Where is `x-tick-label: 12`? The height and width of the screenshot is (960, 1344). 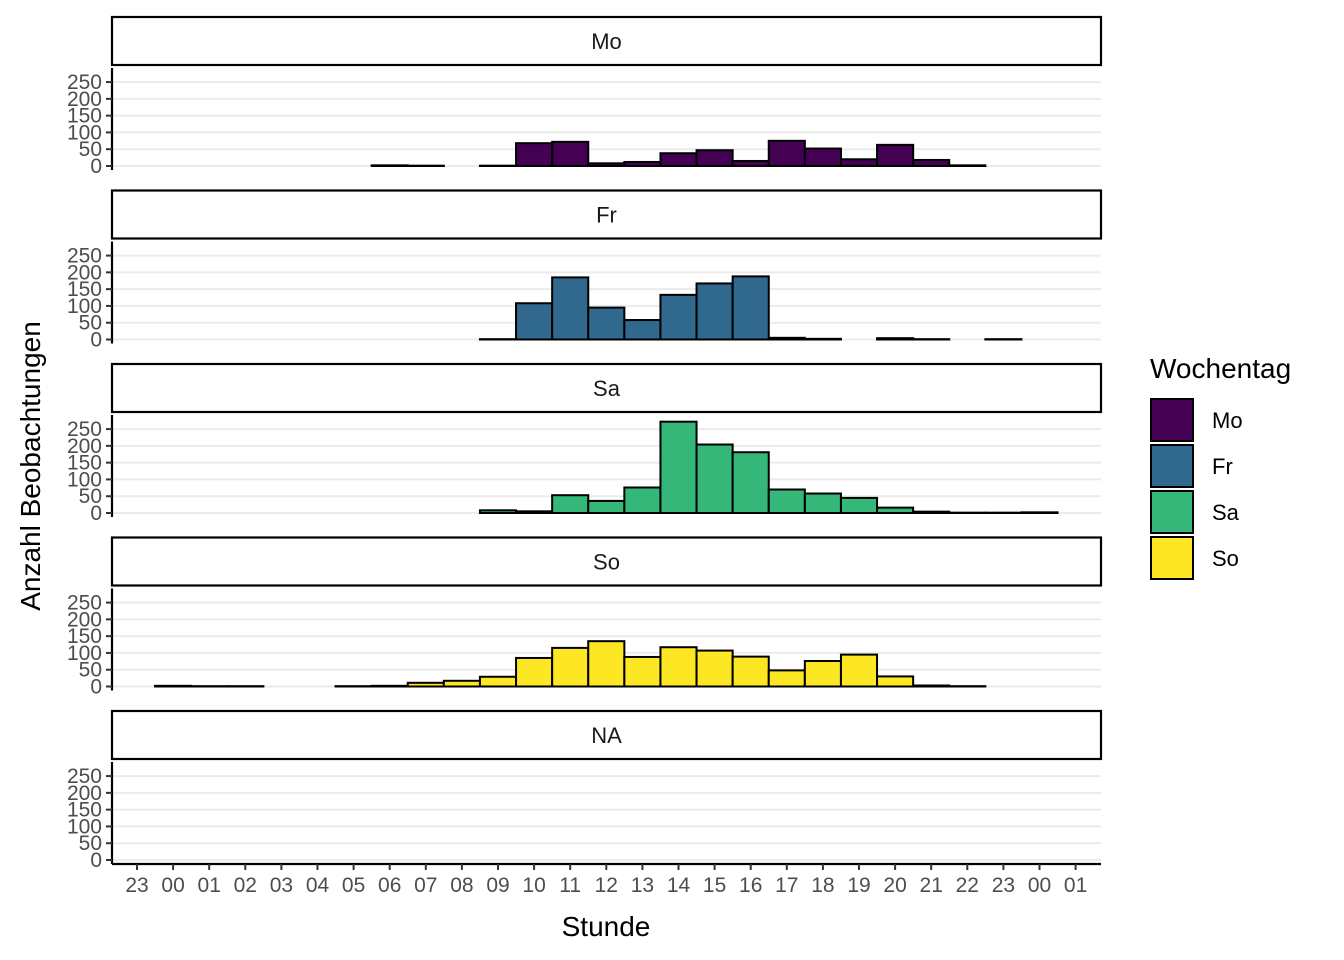 x-tick-label: 12 is located at coordinates (606, 885).